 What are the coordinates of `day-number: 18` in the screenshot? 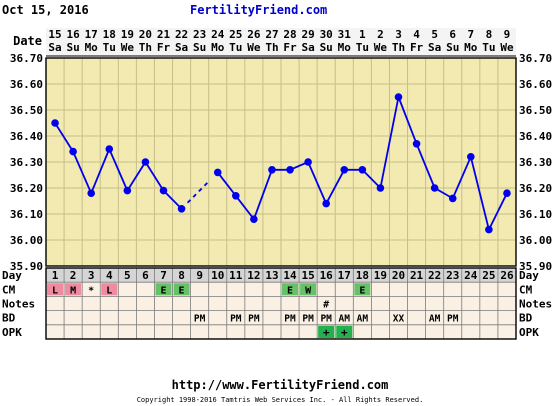 It's located at (362, 275).